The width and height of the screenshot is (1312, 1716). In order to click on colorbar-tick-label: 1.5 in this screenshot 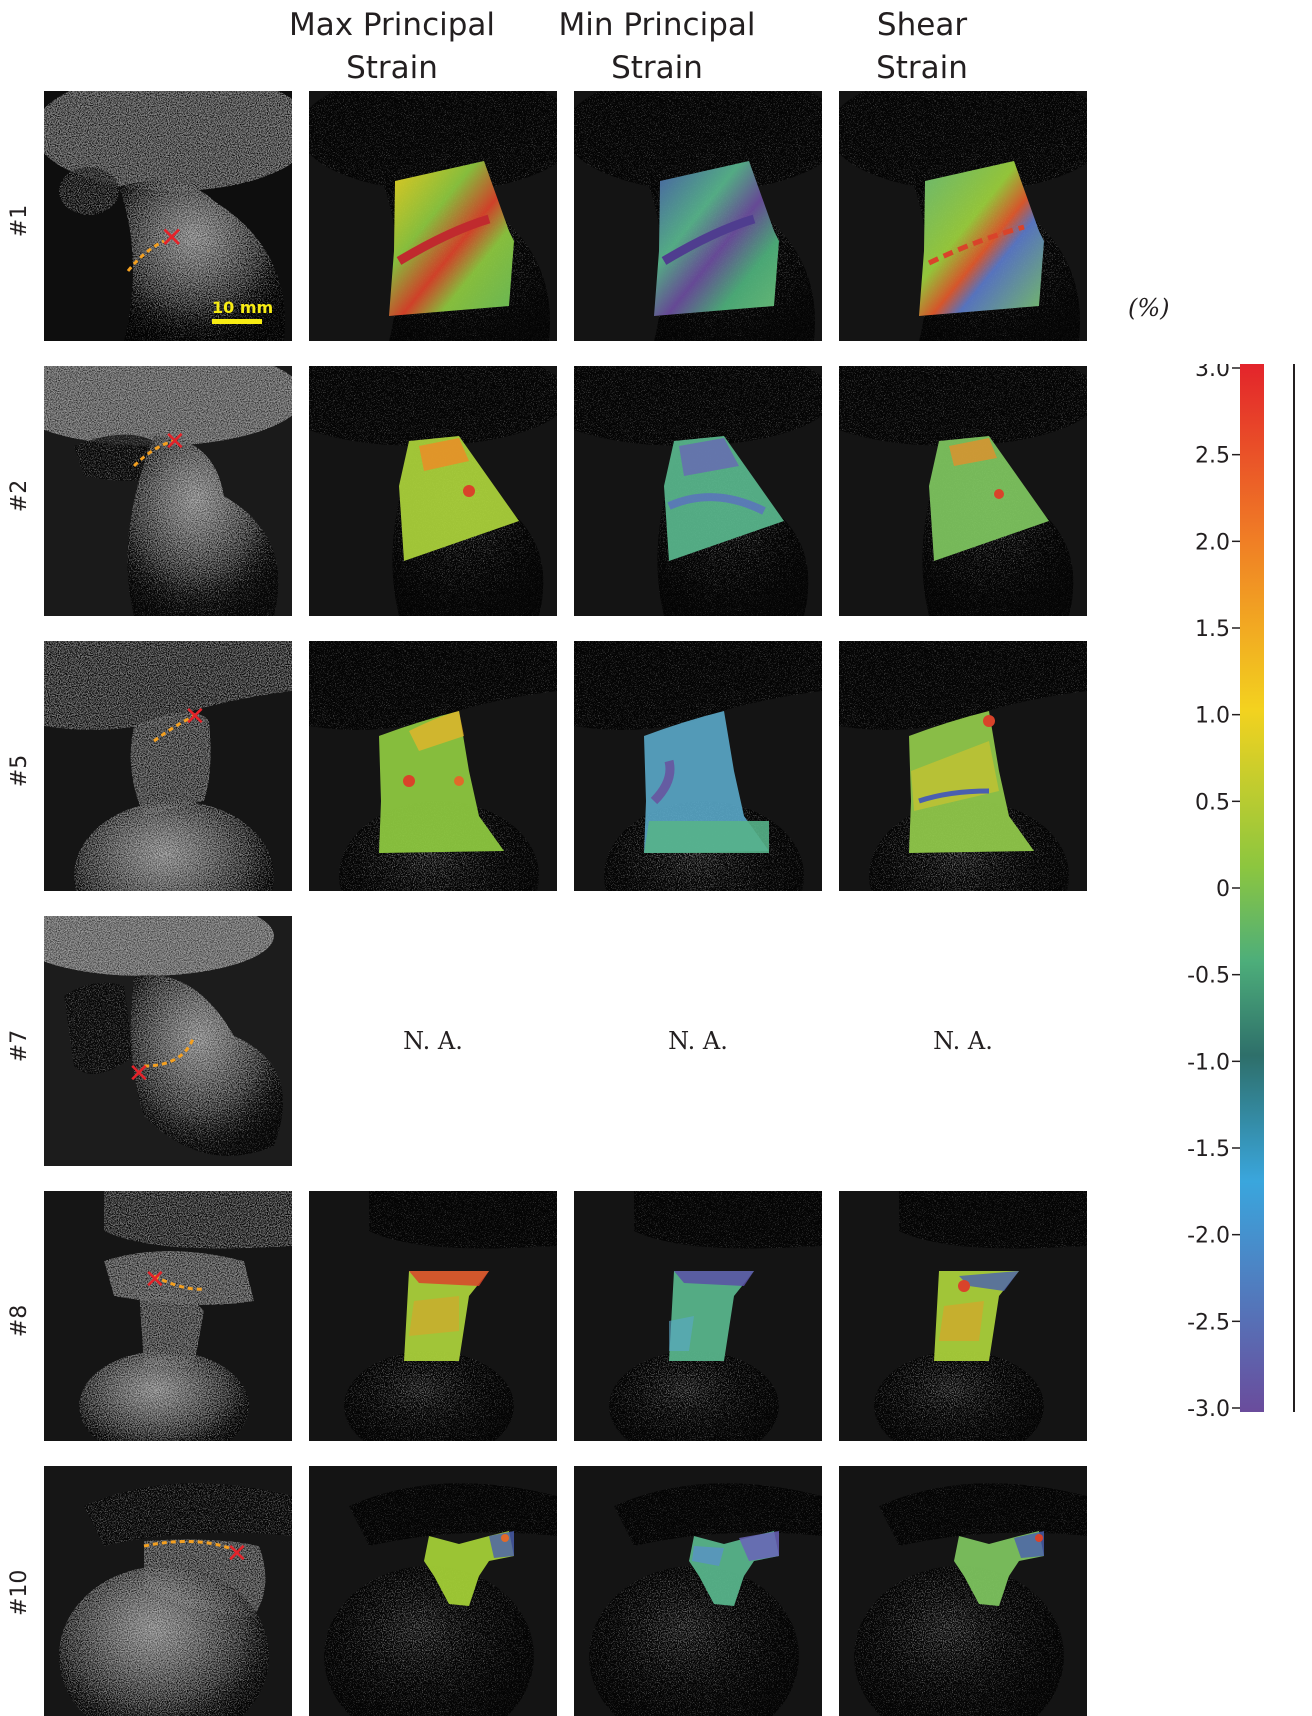, I will do `click(1212, 629)`.